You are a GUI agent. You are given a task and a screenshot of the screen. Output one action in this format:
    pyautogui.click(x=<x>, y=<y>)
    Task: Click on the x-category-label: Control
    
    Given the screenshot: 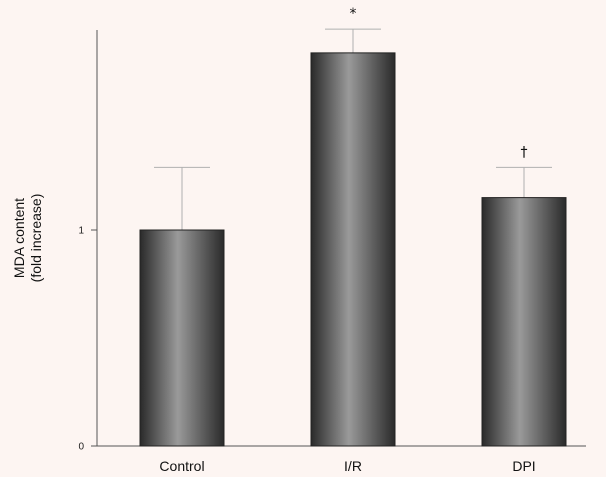 What is the action you would take?
    pyautogui.click(x=181, y=466)
    